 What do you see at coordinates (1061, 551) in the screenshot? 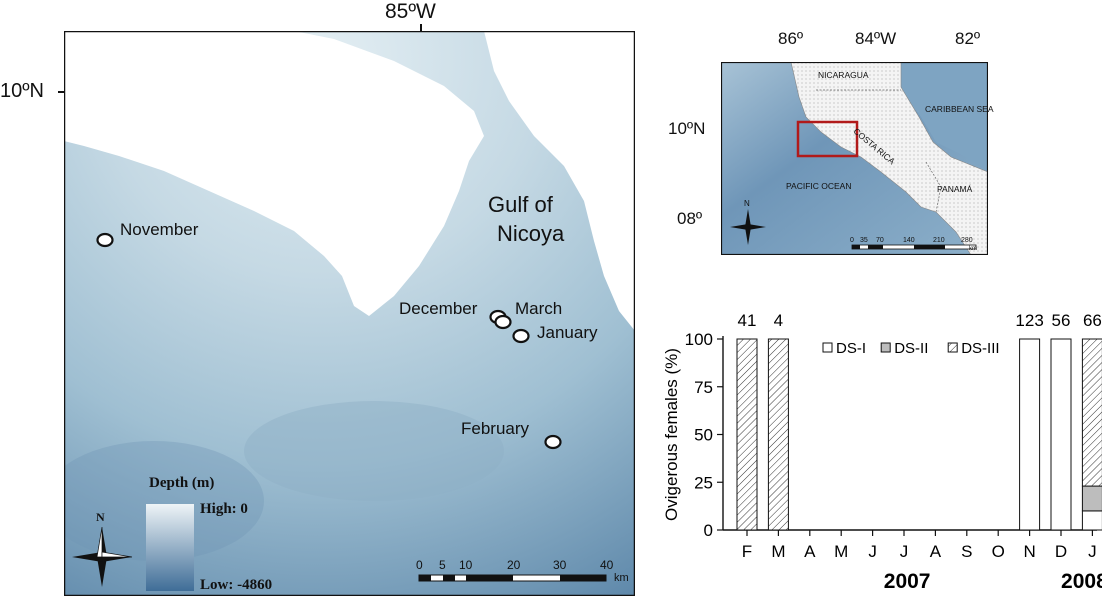
I see `x-tick-label: D` at bounding box center [1061, 551].